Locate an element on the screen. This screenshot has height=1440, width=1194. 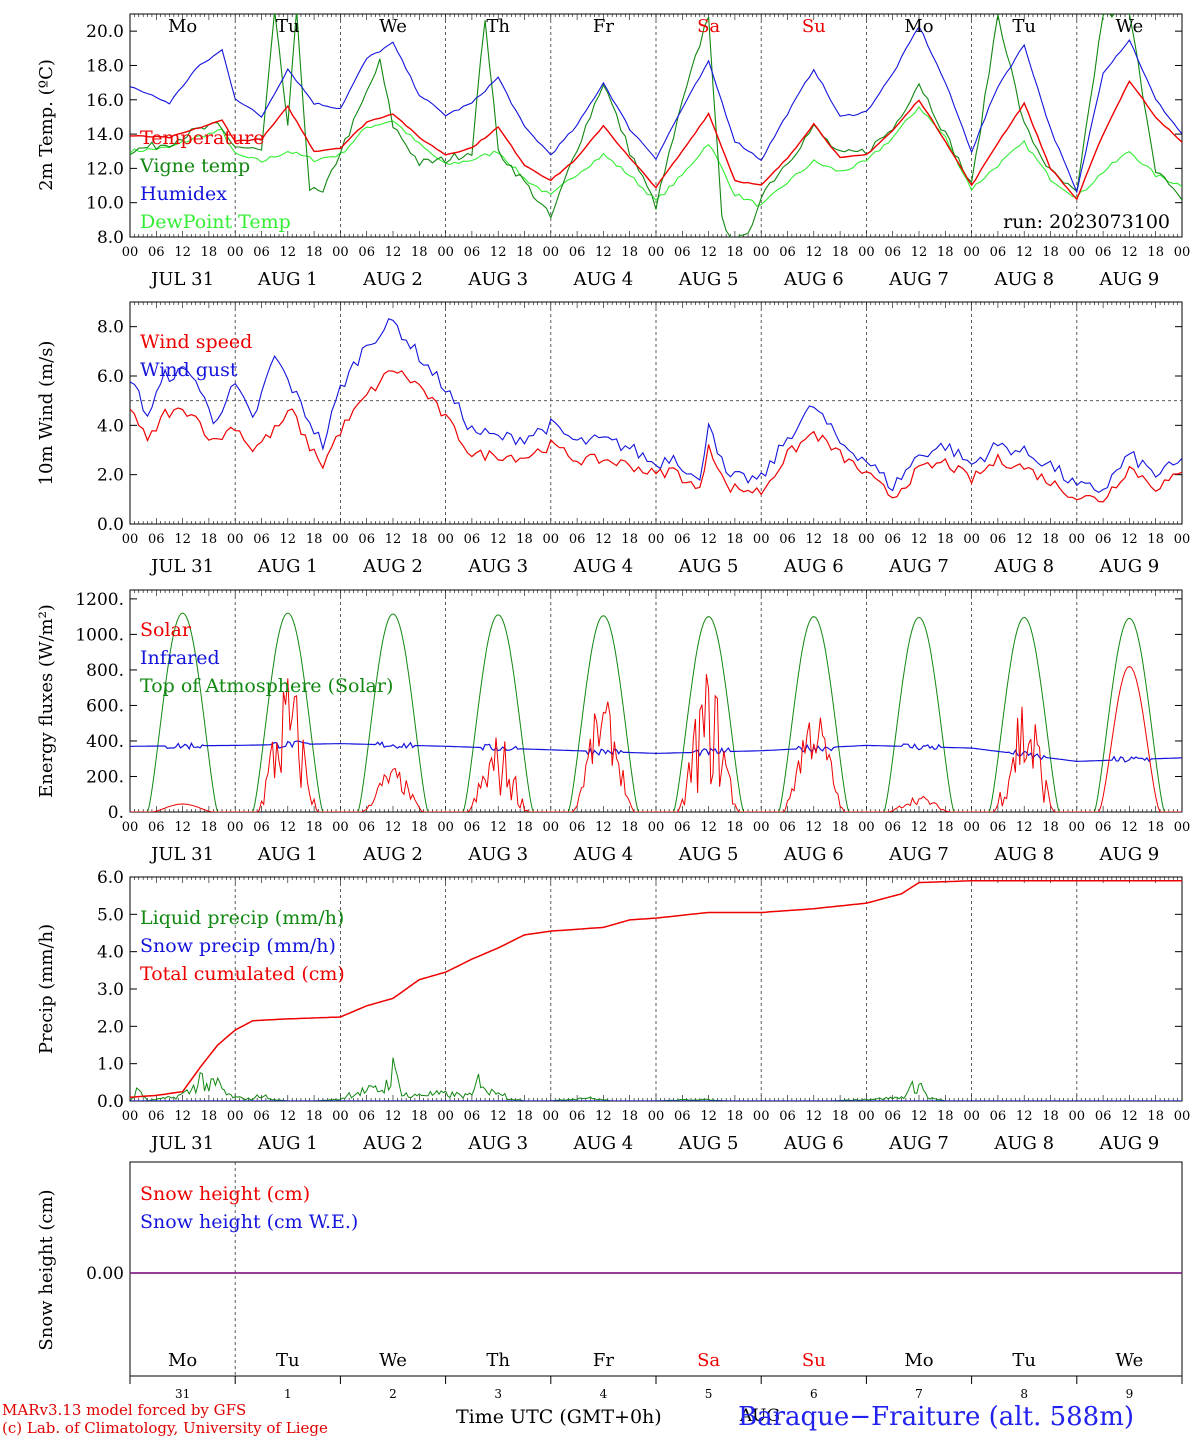
day-number-label: 8 is located at coordinates (1024, 1394).